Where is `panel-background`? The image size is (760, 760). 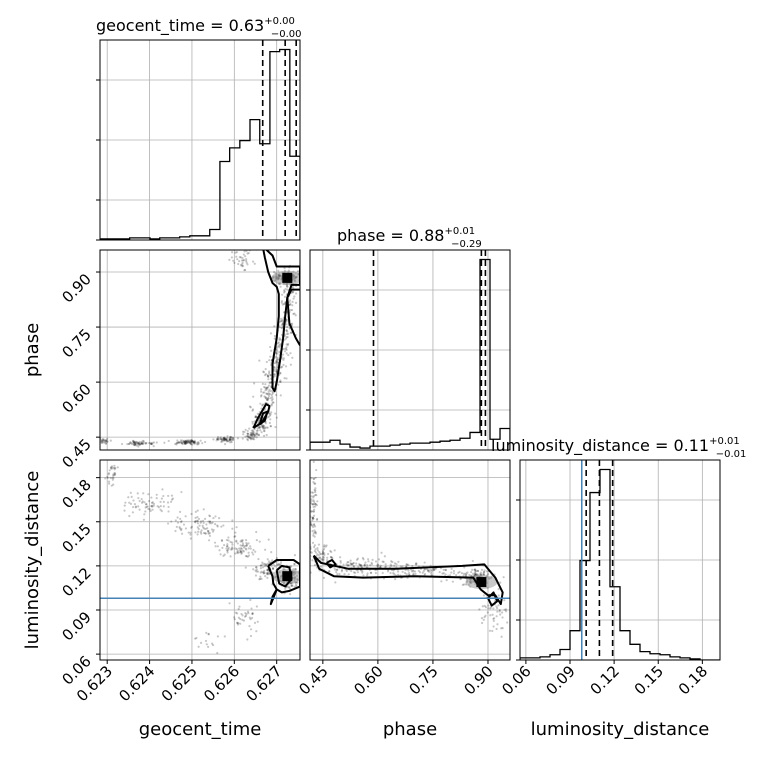 panel-background is located at coordinates (410, 560).